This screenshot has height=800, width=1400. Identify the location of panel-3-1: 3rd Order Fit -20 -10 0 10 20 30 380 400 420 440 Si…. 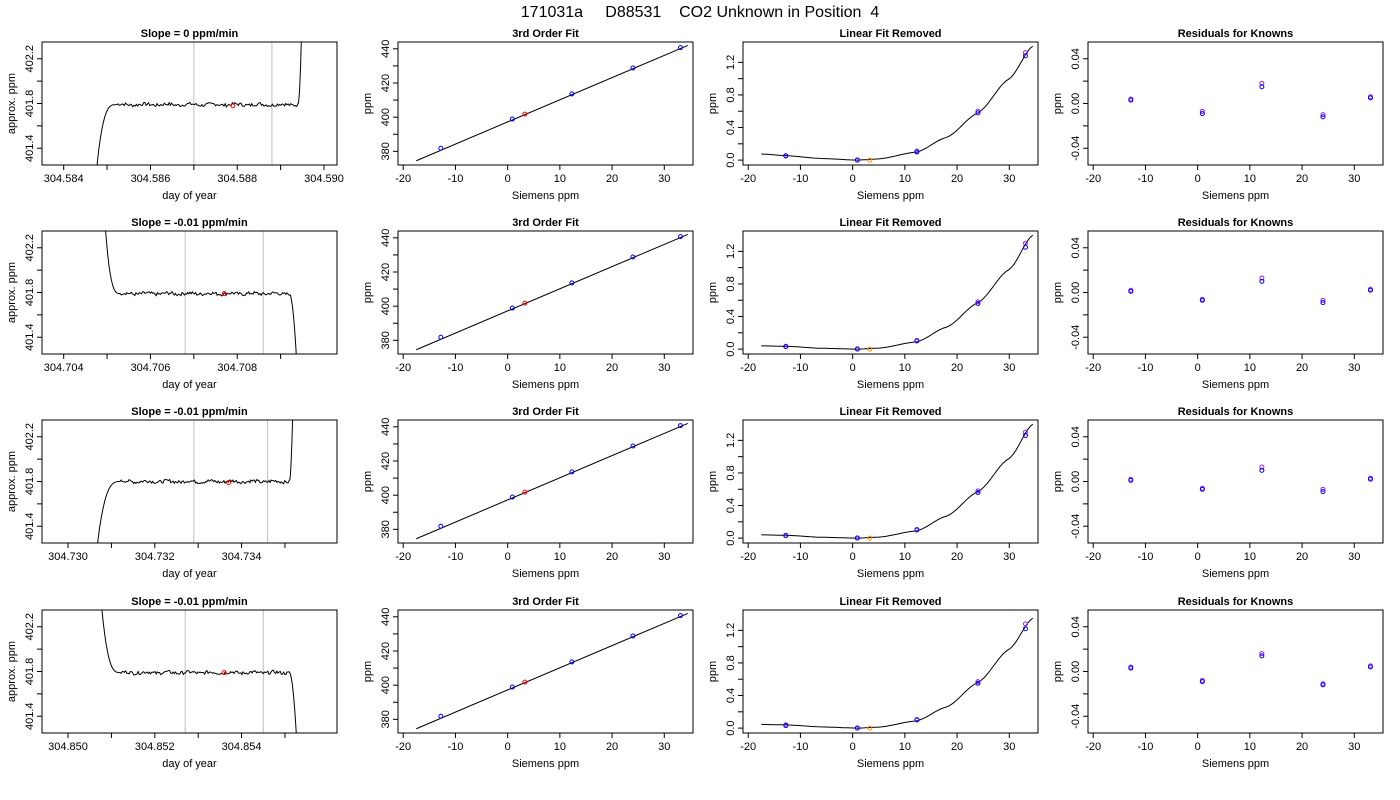
(528, 683).